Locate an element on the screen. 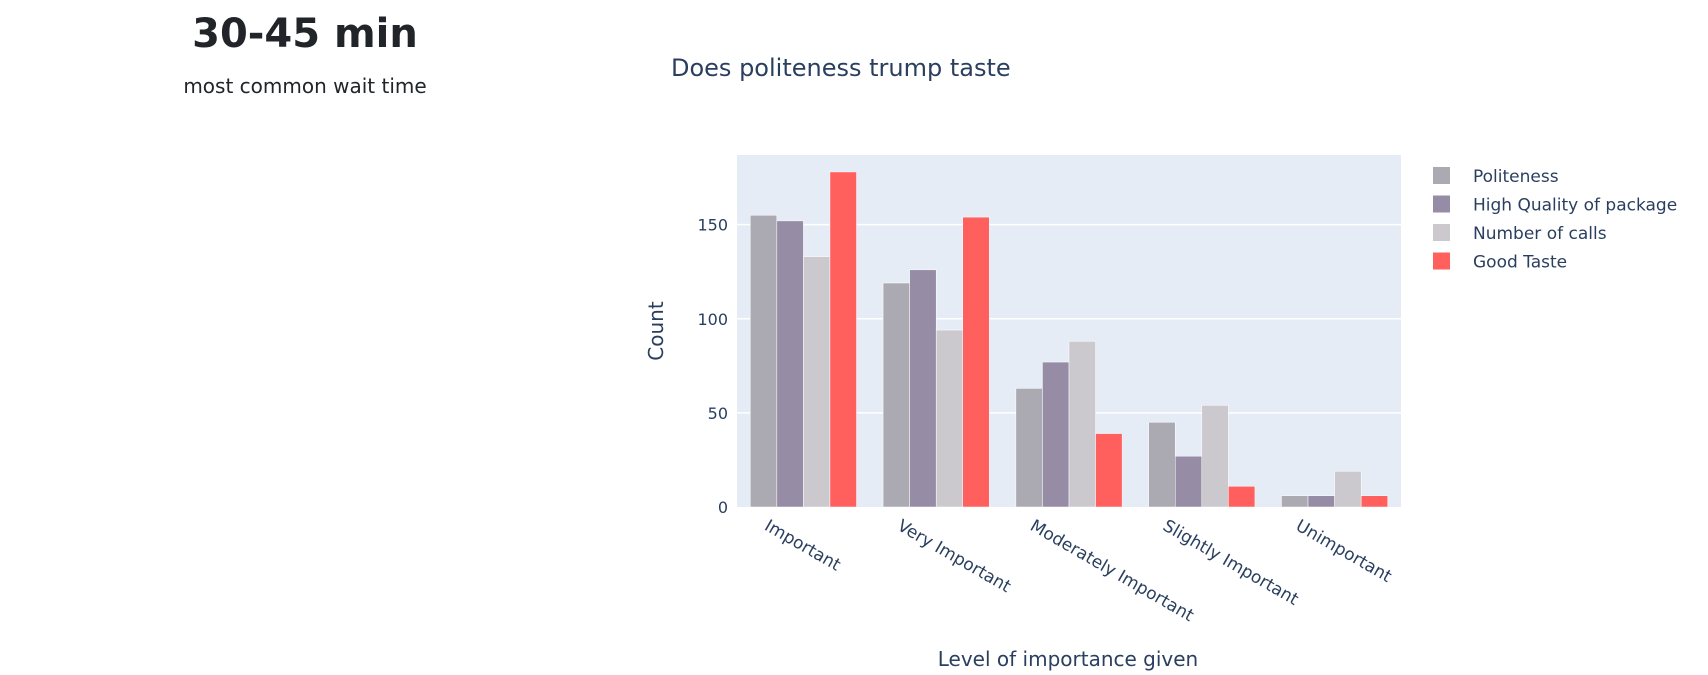 This screenshot has height=675, width=1708. legend-item: Politeness is located at coordinates (1496, 177).